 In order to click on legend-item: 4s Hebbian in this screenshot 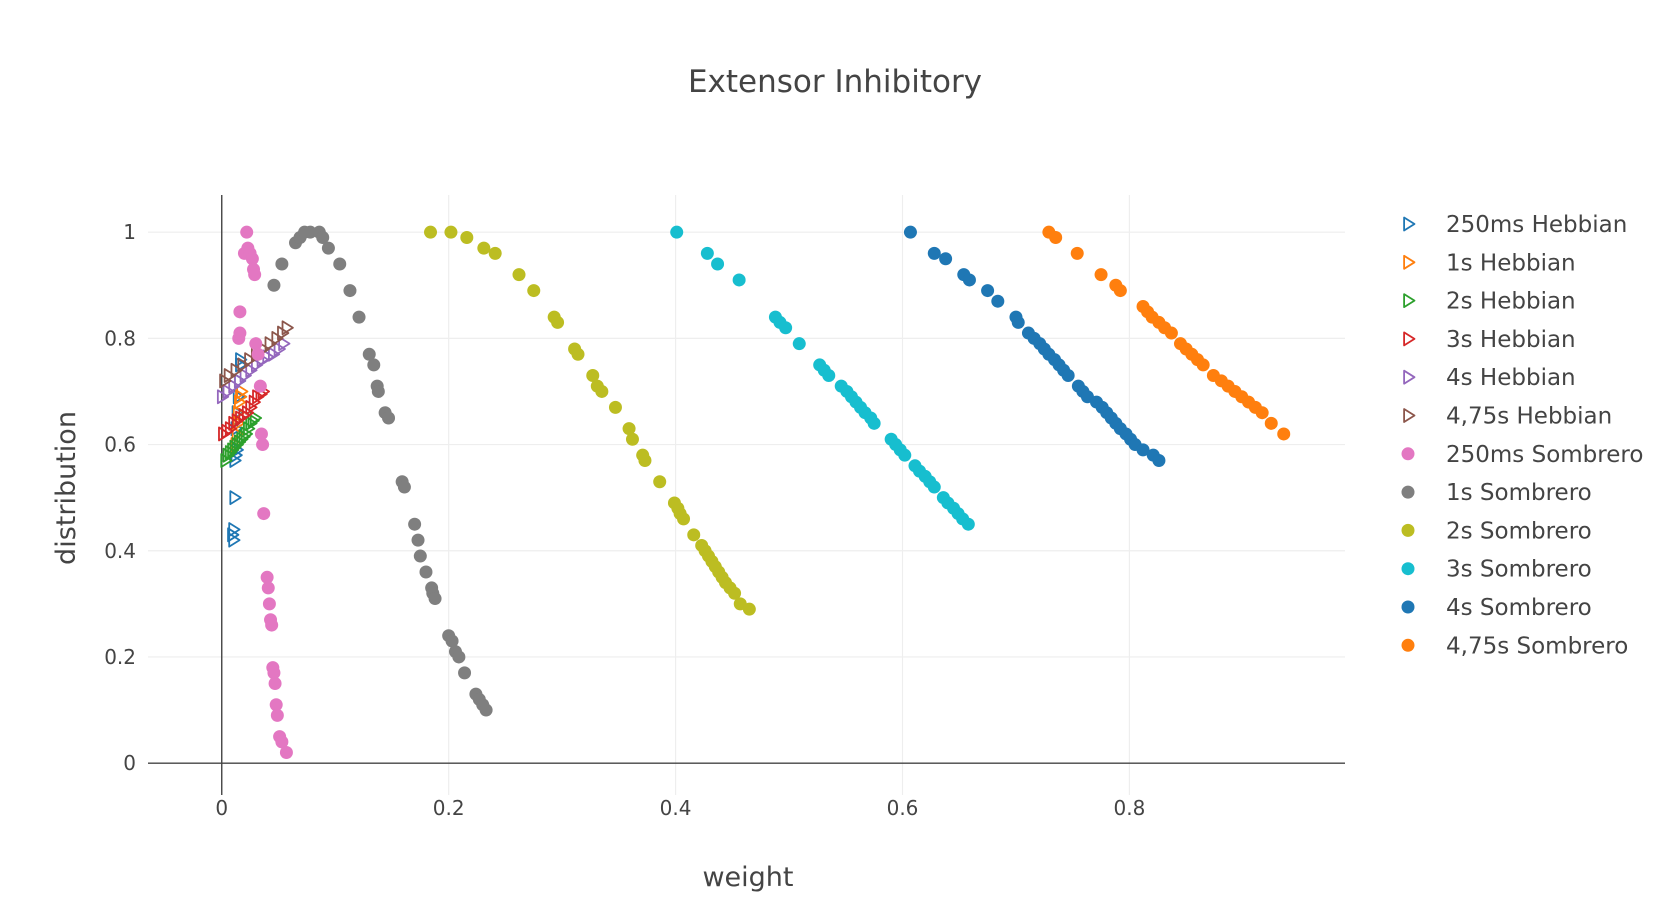, I will do `click(1489, 378)`.